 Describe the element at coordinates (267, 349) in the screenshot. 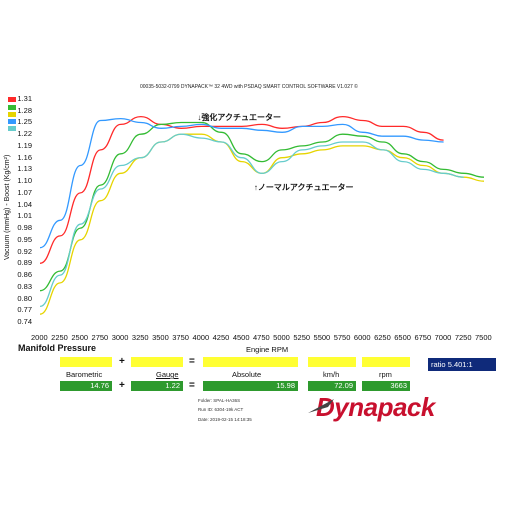

I see `x-axis-label: Engine RPM` at that location.